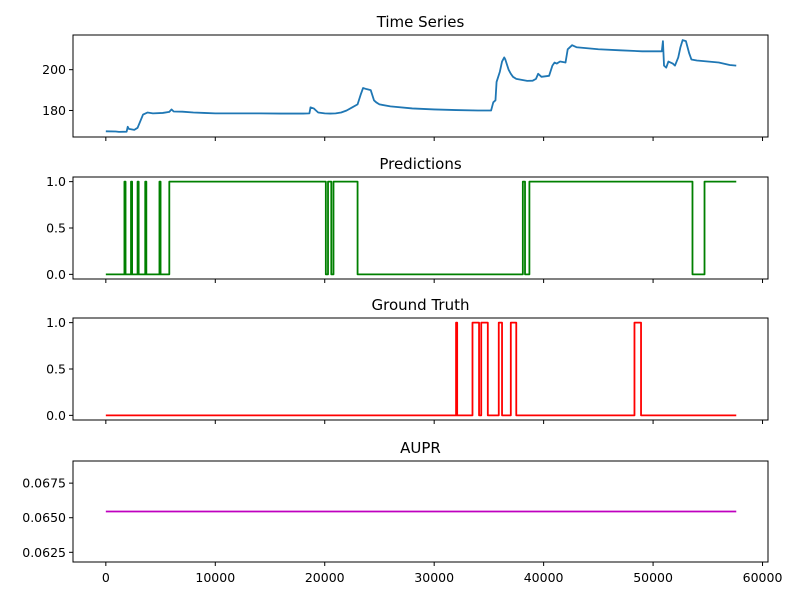  I want to click on aupr-x-tick-label-4: 40000, so click(544, 577).